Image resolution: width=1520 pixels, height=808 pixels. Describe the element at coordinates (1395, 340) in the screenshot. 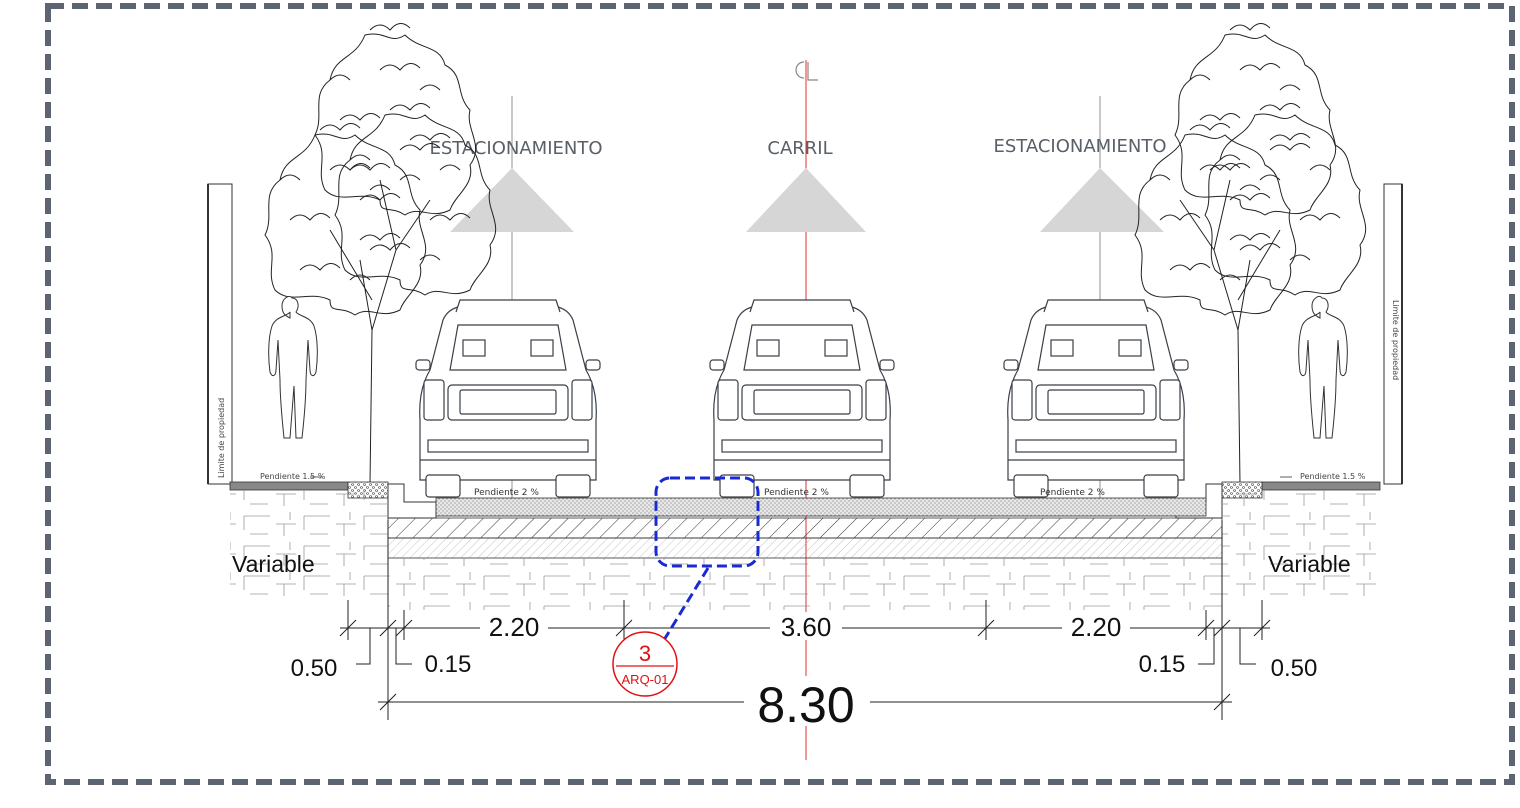

I see `property-limit-right: Limite de propiedad` at that location.